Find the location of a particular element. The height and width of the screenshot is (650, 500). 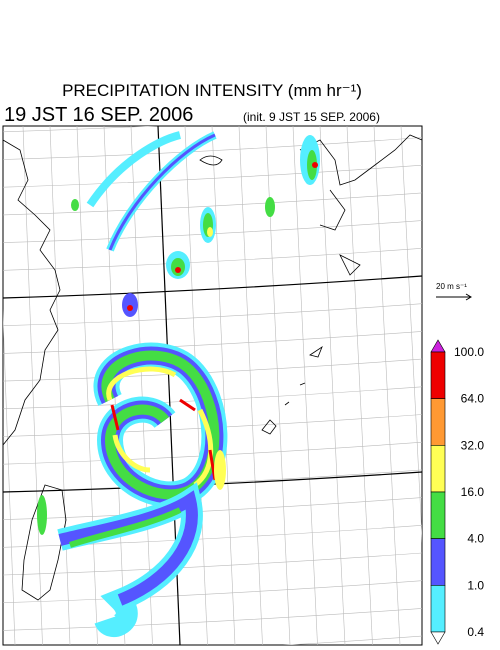

colorbar-label: 1.0 is located at coordinates (475, 585).